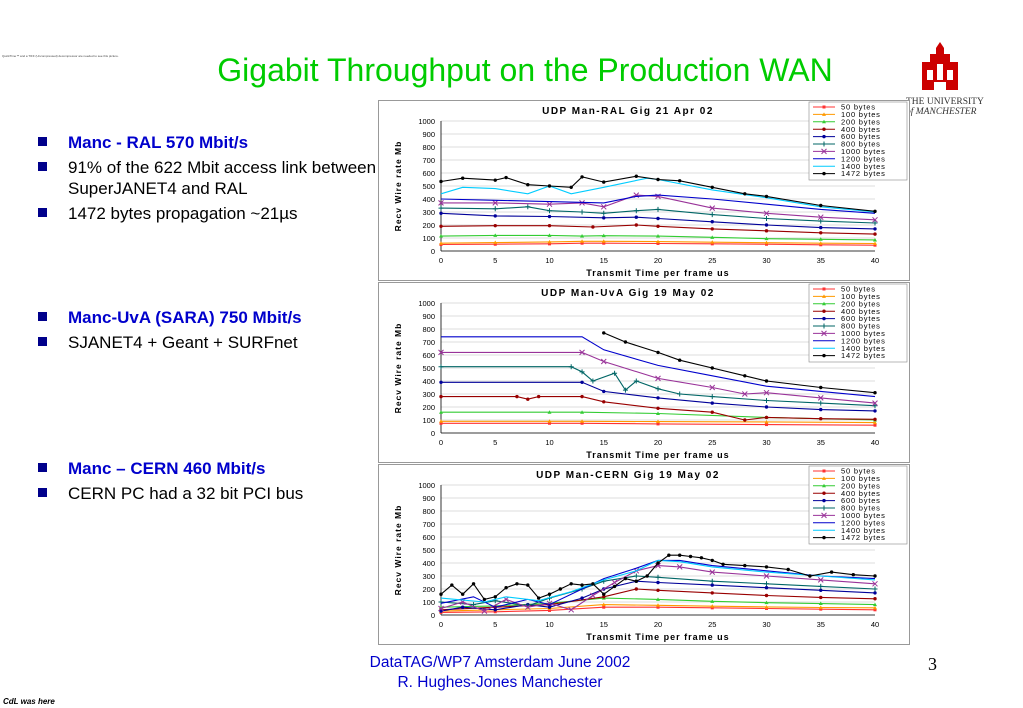 The height and width of the screenshot is (708, 1023). Describe the element at coordinates (628, 475) in the screenshot. I see `chart-title: UDP Man-CERN Gig 19 May 02` at that location.